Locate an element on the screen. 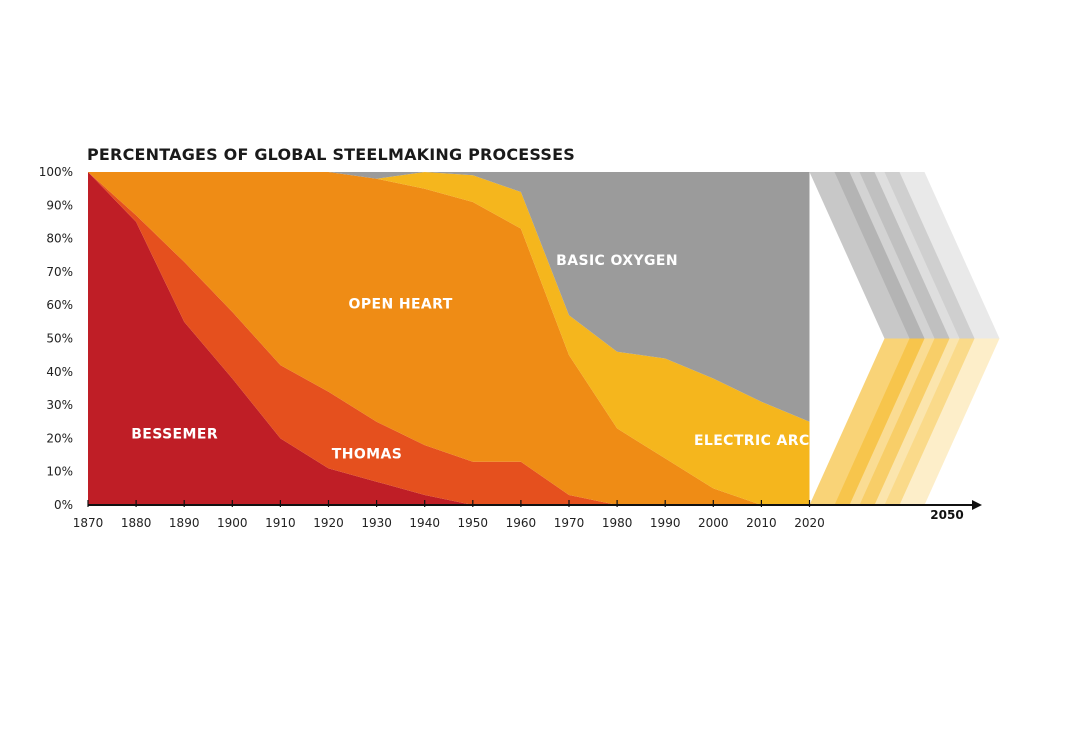  y-axis: 0% 10% 20% 30% 40% 50% 60% 70% 80% 90% 100% is located at coordinates (56, 338).